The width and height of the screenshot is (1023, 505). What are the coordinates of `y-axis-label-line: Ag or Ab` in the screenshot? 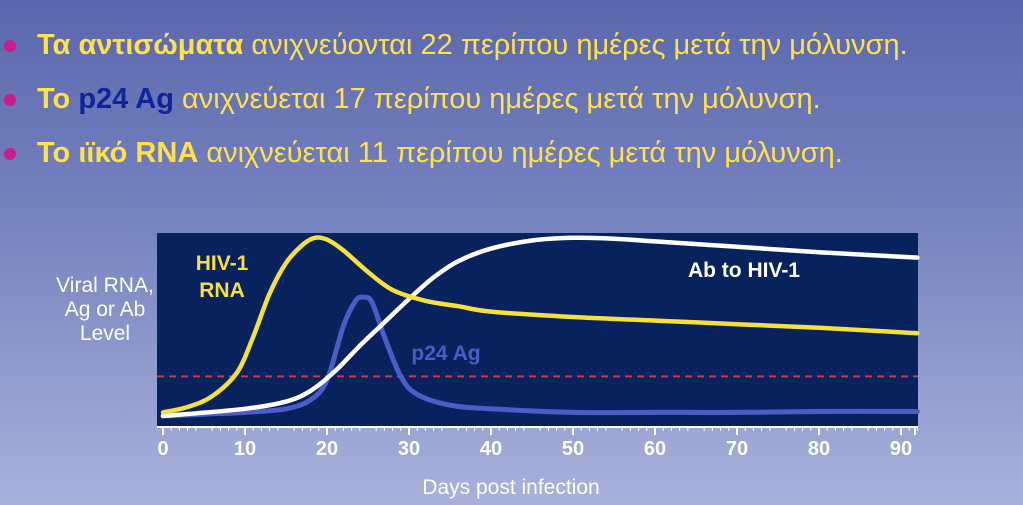 It's located at (105, 309).